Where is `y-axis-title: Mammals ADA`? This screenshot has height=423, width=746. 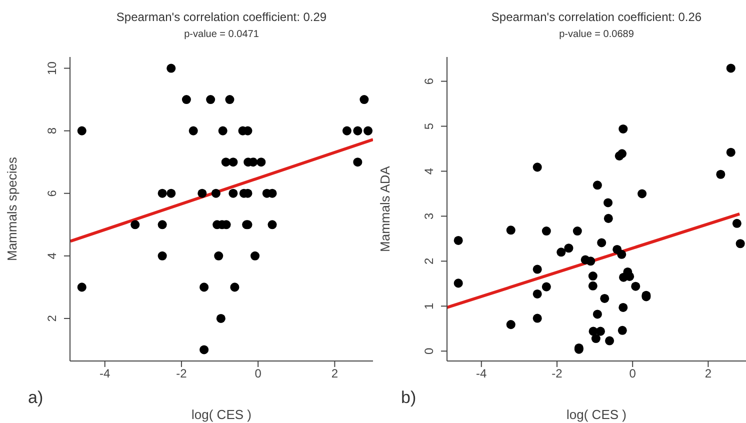 y-axis-title: Mammals ADA is located at coordinates (385, 209).